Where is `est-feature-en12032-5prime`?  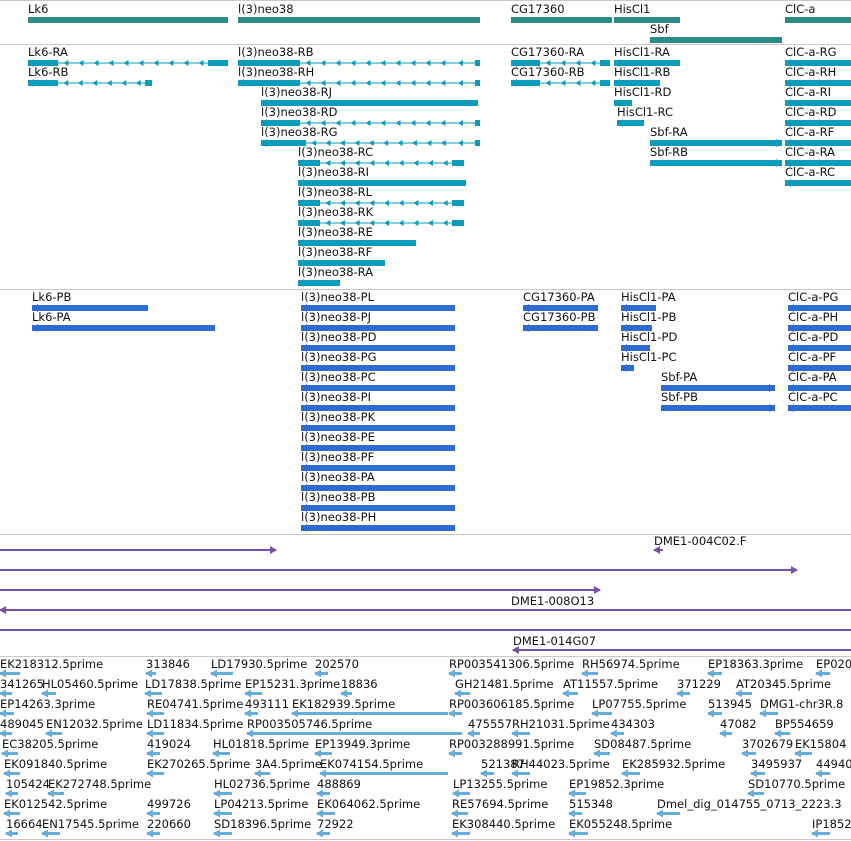
est-feature-en12032-5prime is located at coordinates (53, 733).